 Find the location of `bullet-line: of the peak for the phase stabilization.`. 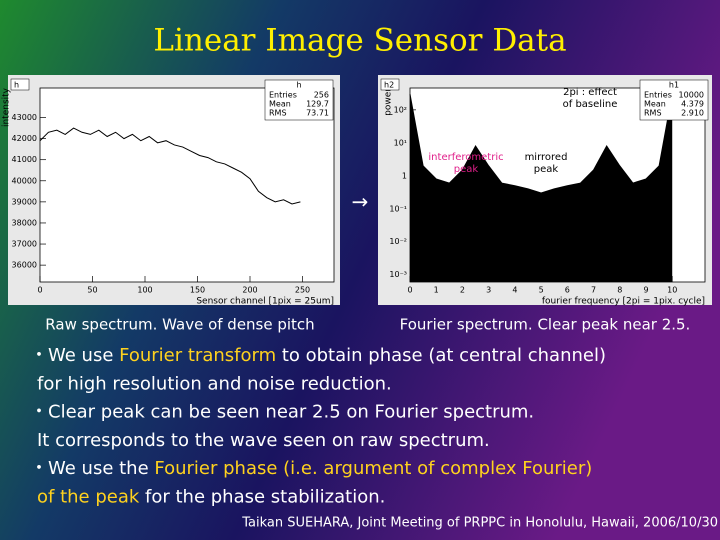

bullet-line: of the peak for the phase stabilization. is located at coordinates (211, 497).